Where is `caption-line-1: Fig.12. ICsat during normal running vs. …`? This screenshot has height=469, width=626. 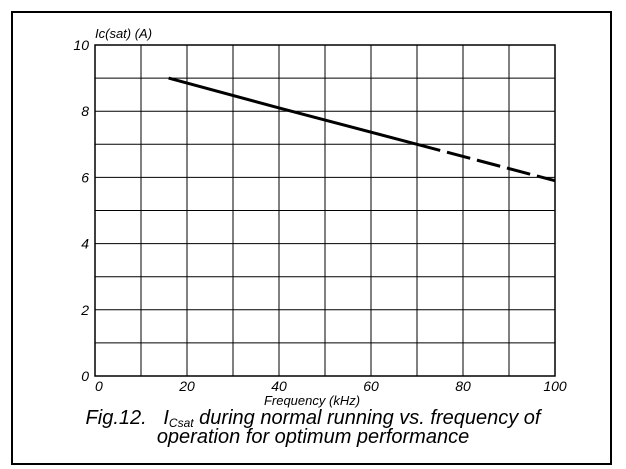 caption-line-1: Fig.12. ICsat during normal running vs. … is located at coordinates (313, 418).